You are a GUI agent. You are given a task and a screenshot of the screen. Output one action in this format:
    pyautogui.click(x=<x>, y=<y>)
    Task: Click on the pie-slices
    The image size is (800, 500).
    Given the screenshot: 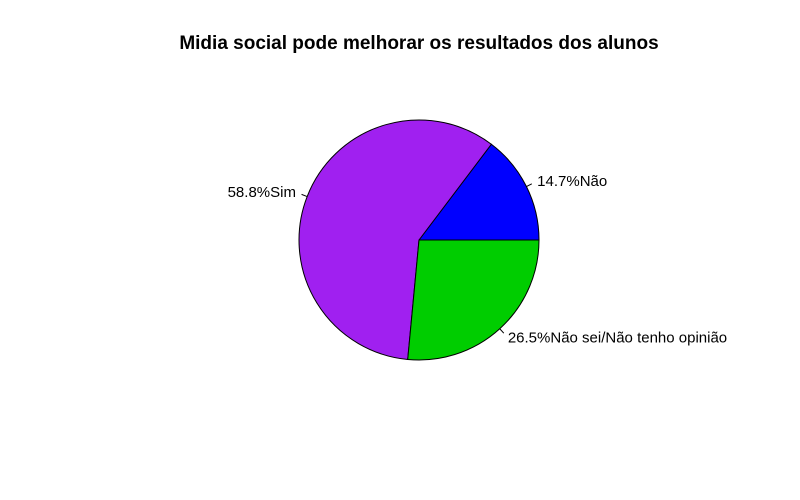 What is the action you would take?
    pyautogui.click(x=419, y=240)
    